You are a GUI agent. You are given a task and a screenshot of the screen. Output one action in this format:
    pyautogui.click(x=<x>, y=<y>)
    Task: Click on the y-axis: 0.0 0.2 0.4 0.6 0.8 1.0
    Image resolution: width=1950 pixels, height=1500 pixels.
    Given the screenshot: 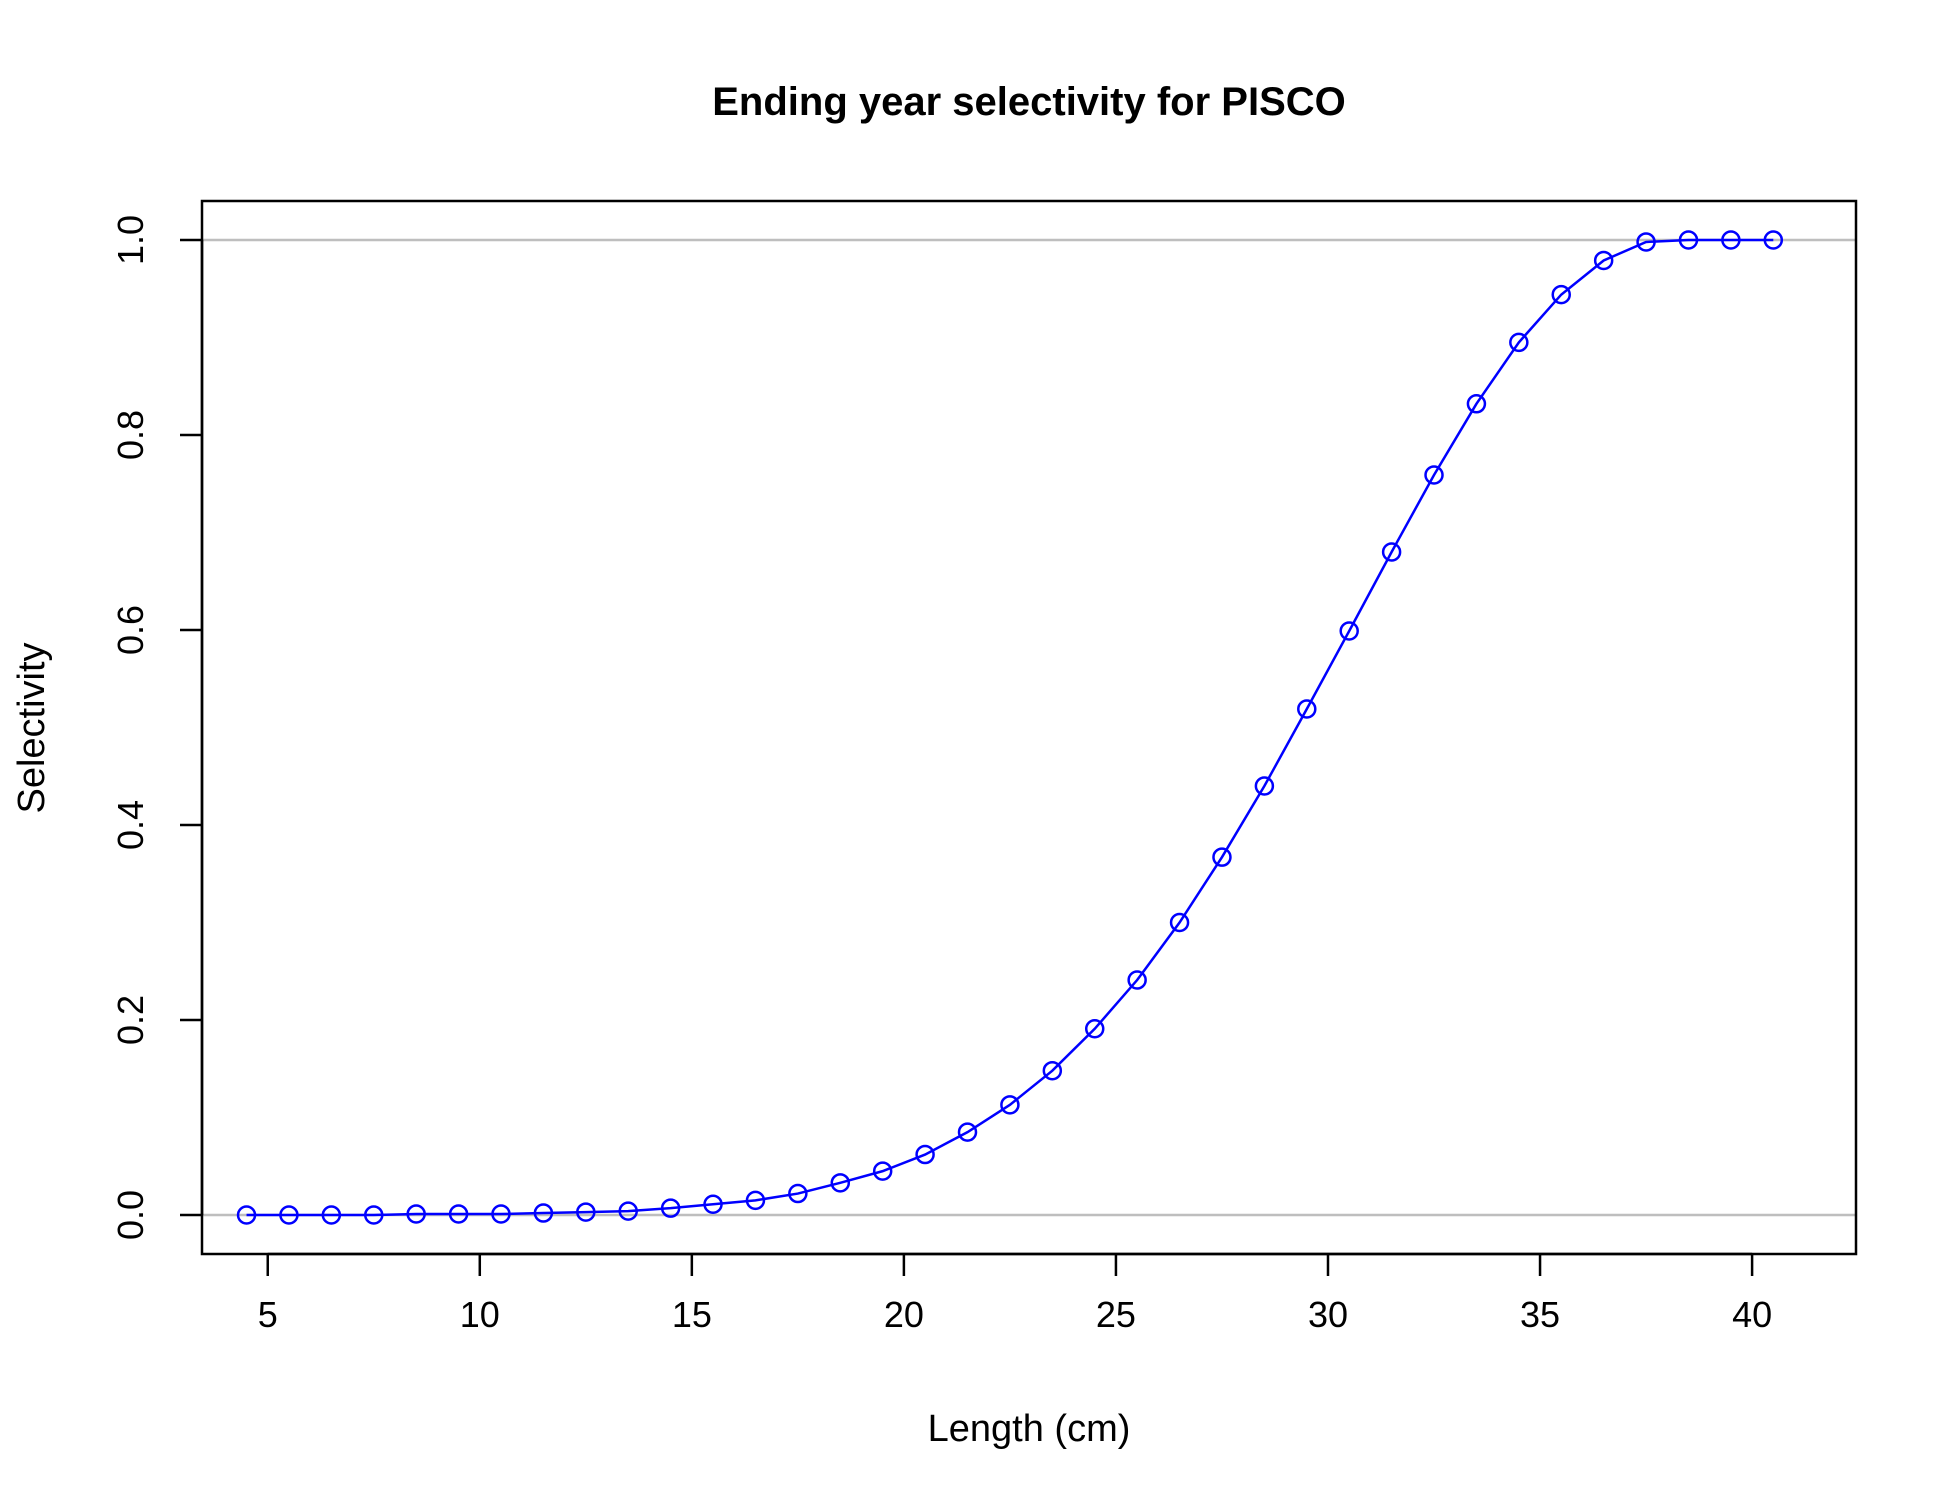 What is the action you would take?
    pyautogui.click(x=157, y=727)
    